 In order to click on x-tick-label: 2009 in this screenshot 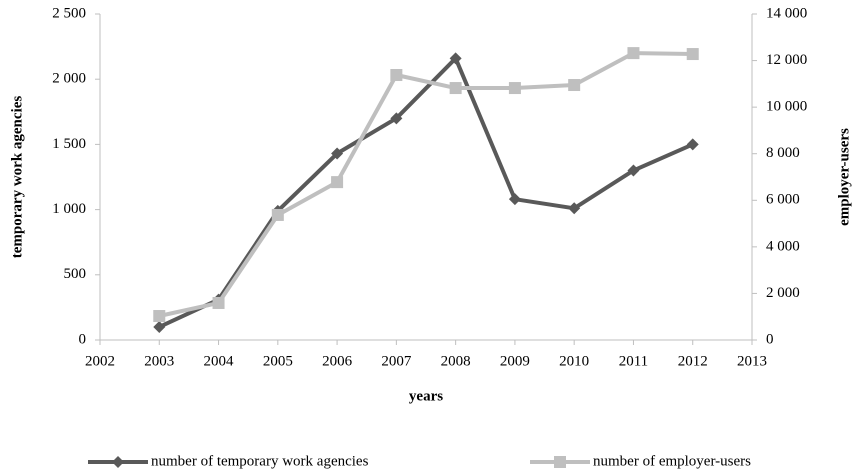, I will do `click(515, 361)`.